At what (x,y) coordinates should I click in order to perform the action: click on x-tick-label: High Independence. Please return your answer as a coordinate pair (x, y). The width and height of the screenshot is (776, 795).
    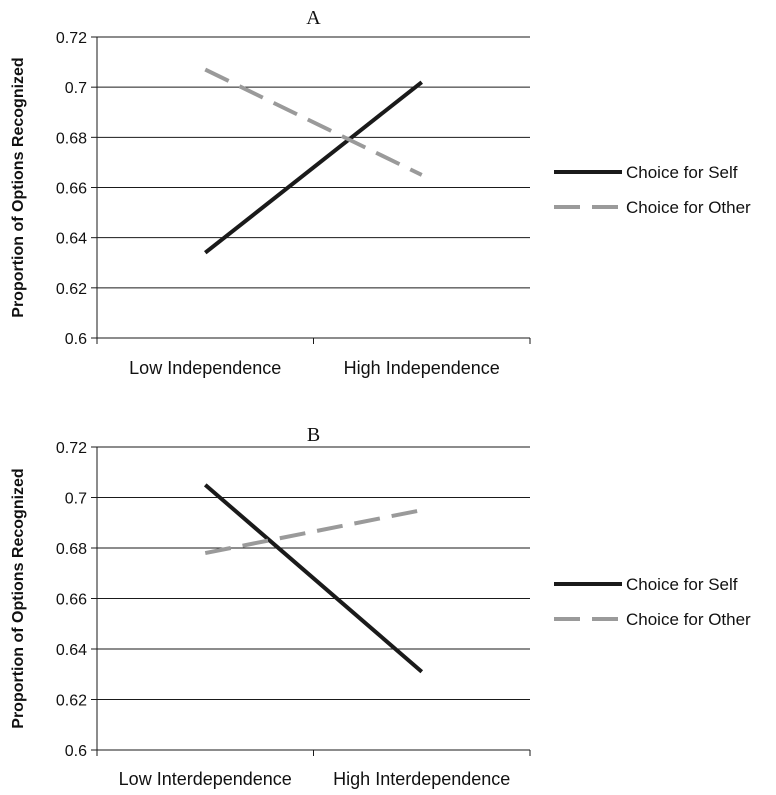
    Looking at the image, I should click on (422, 368).